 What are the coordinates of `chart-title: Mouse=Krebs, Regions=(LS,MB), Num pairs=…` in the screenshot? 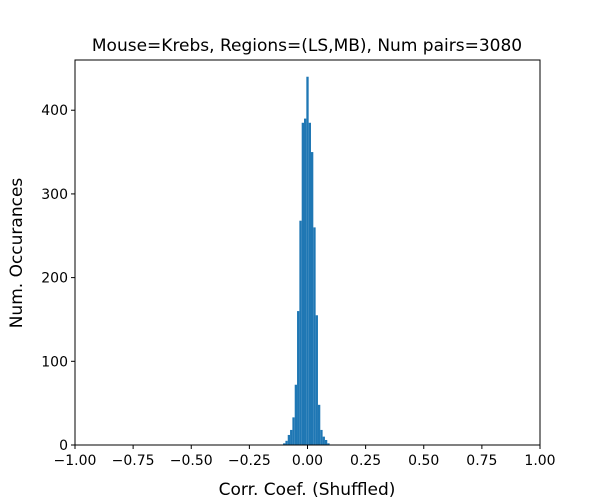 It's located at (307, 46).